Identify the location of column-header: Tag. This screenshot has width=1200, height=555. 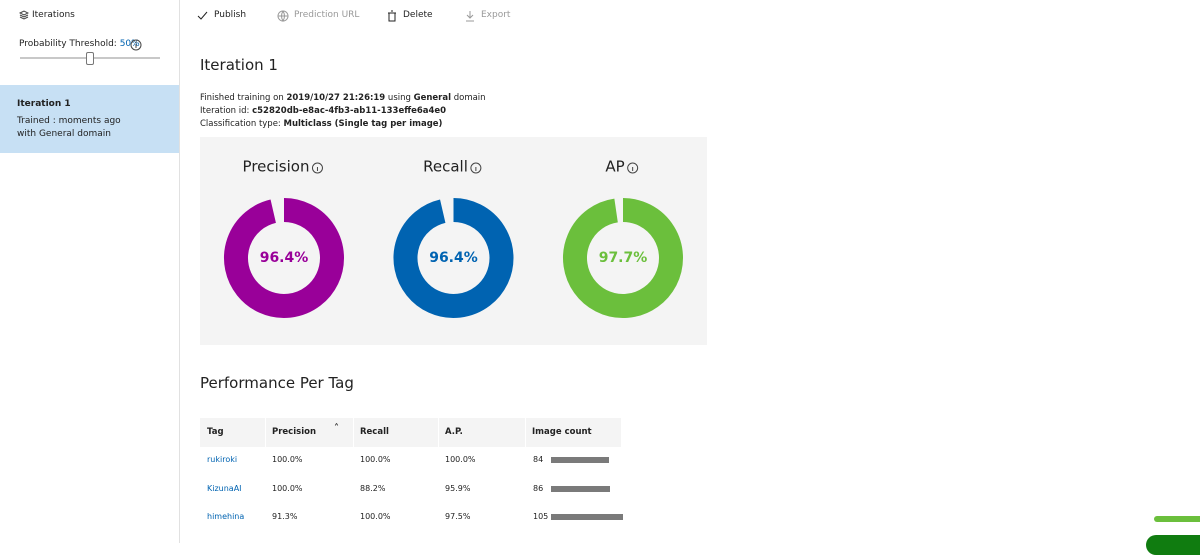
(215, 432).